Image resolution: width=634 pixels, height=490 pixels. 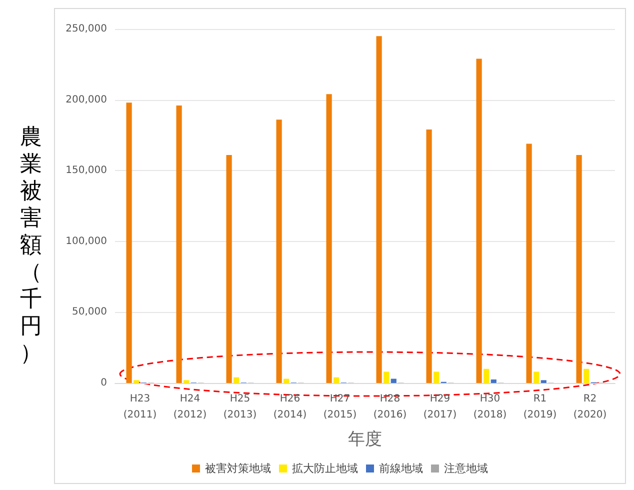 I want to click on legend-label: 被害対策地域, so click(x=237, y=468).